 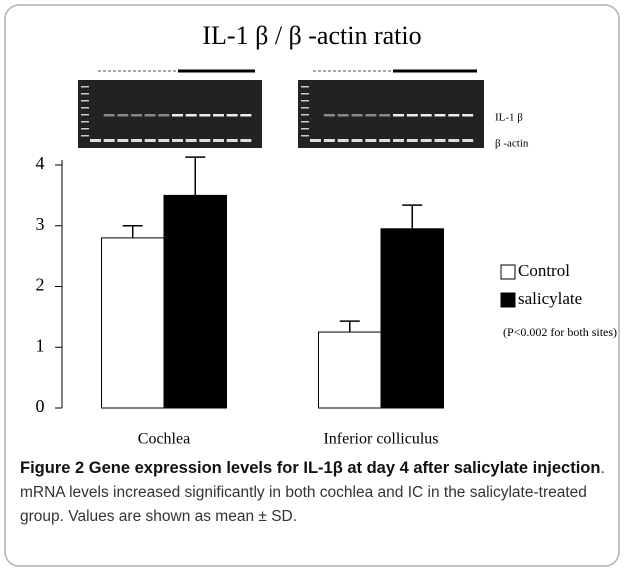 What do you see at coordinates (509, 118) in the screenshot?
I see `gel-label: IL-1 β` at bounding box center [509, 118].